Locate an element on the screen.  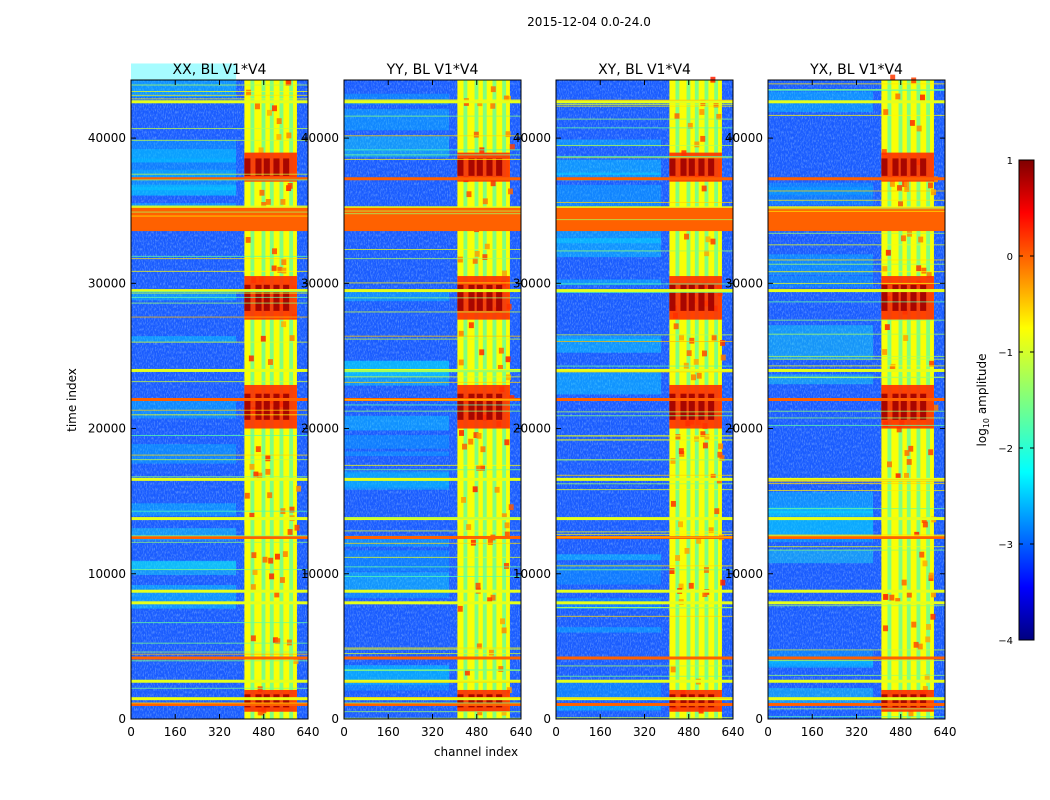
colorbar-tick-label: −1 is located at coordinates (1005, 353).